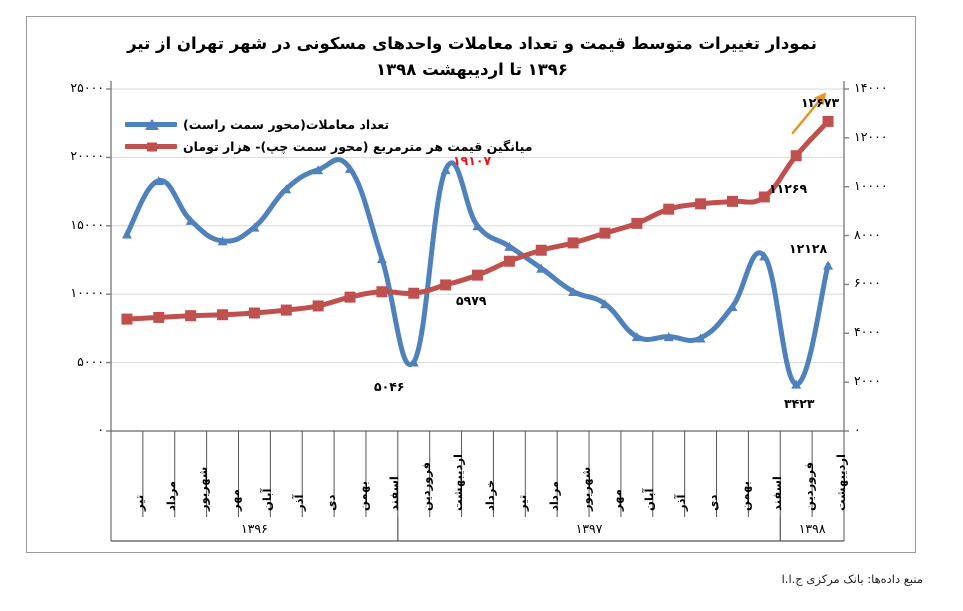 The width and height of the screenshot is (963, 611). What do you see at coordinates (472, 160) in the screenshot?
I see `data-label: ۱۹۱۰۷` at bounding box center [472, 160].